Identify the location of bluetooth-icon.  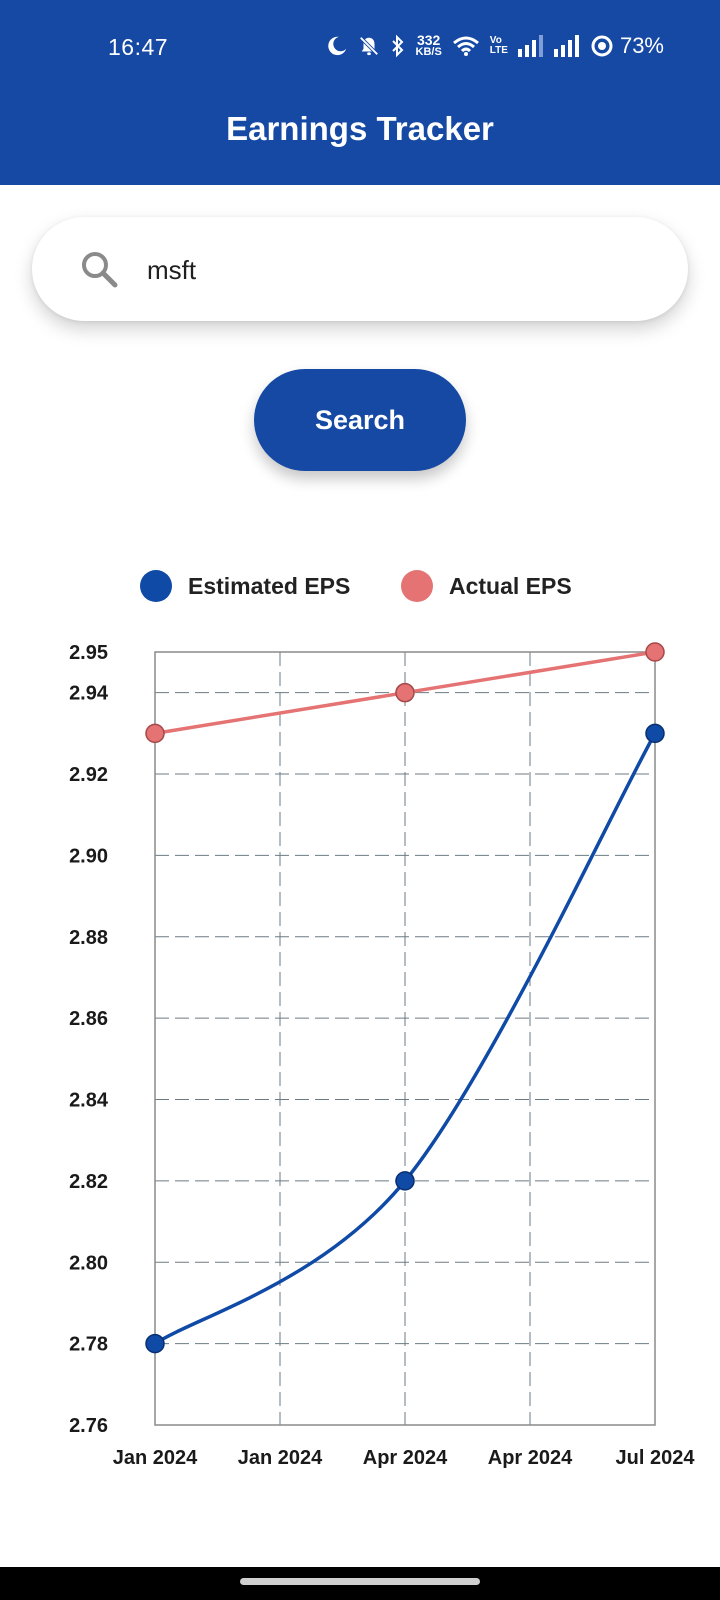
(397, 46).